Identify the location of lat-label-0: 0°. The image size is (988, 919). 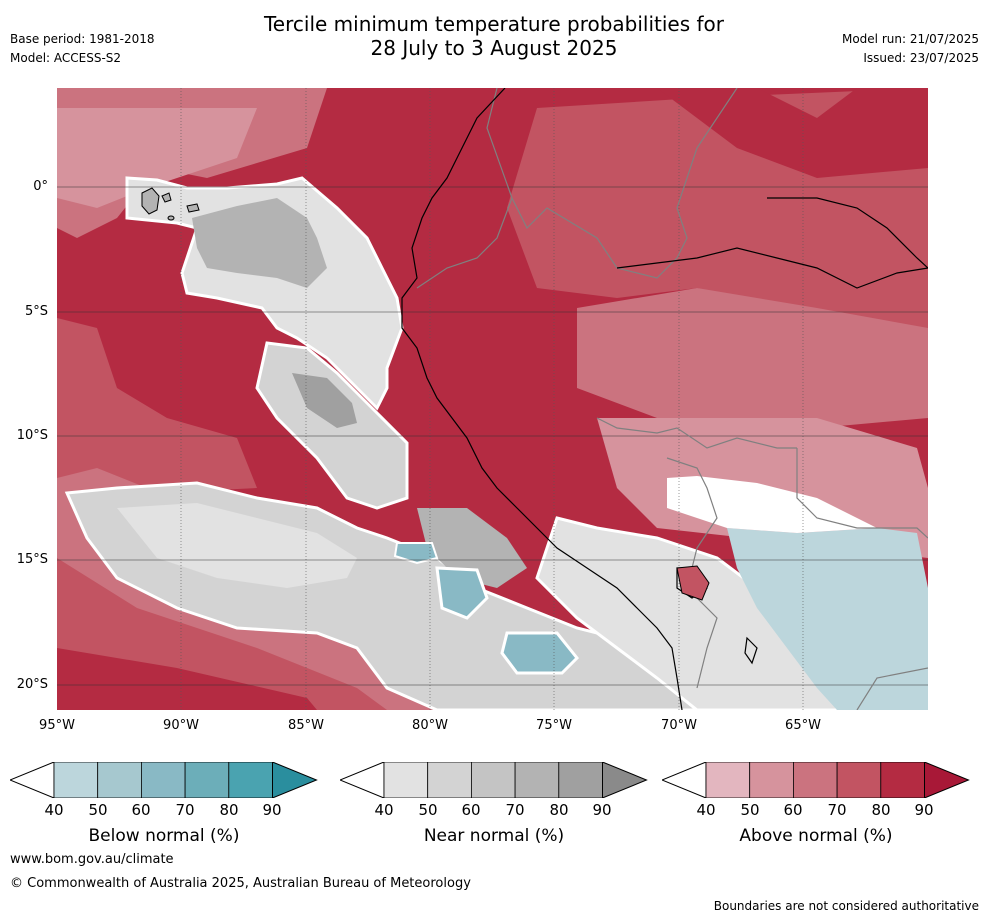
(40, 186).